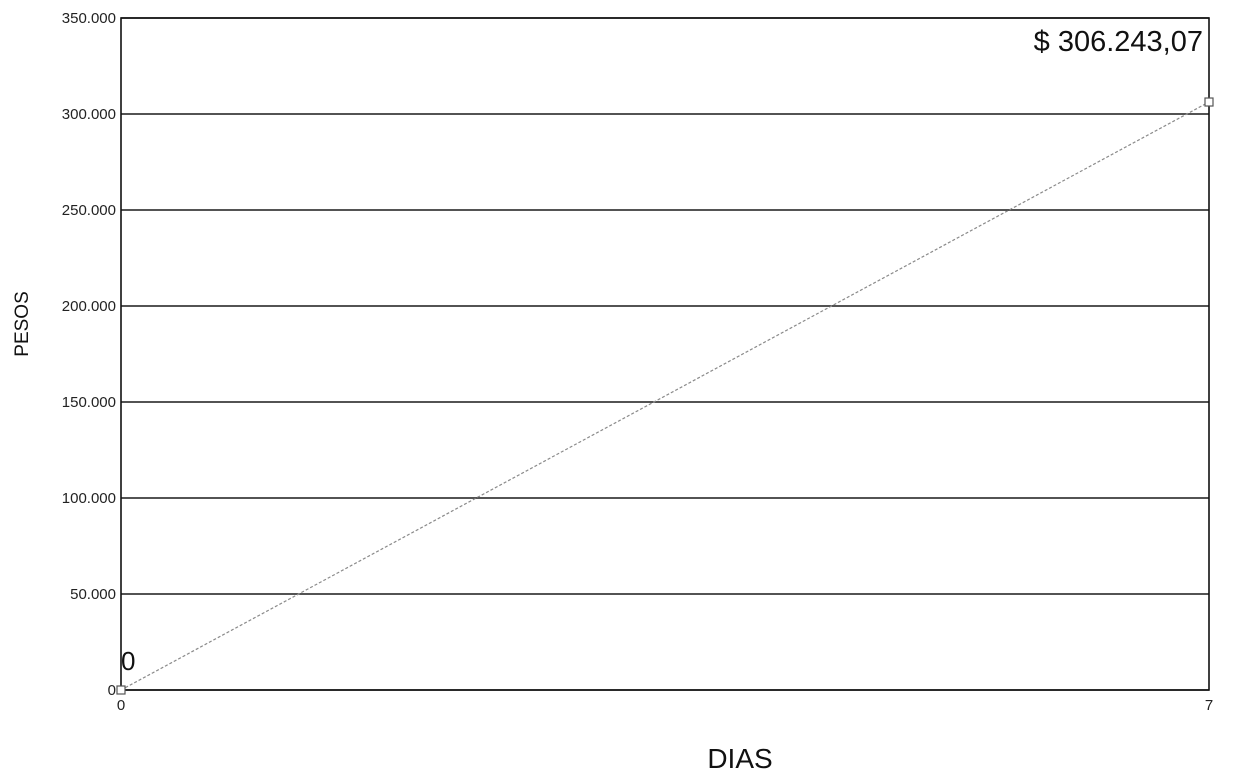 The height and width of the screenshot is (771, 1246). I want to click on y-tick-label: 200.000, so click(89, 306).